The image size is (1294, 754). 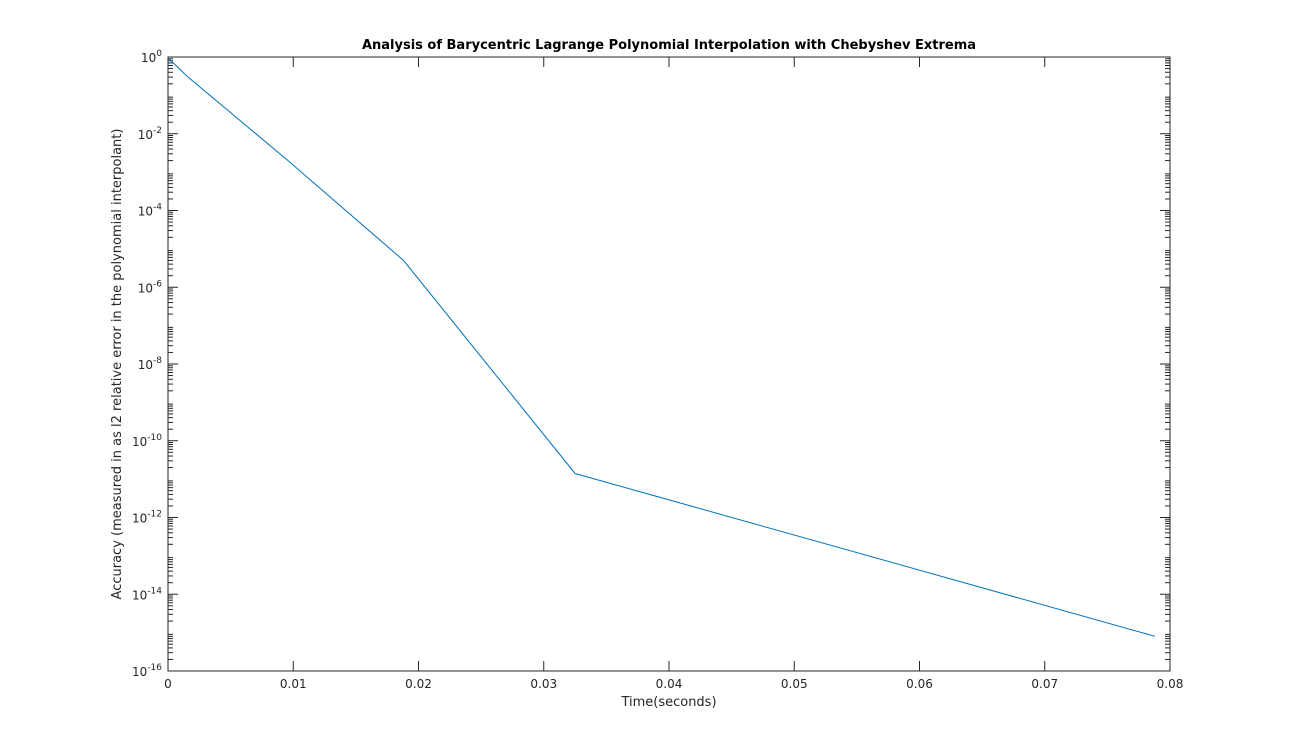 I want to click on x-tick-label: 0.03, so click(x=543, y=684).